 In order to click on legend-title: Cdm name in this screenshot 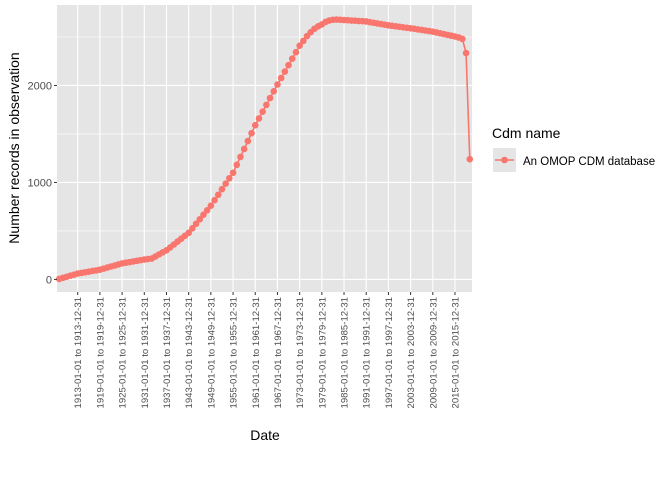, I will do `click(526, 133)`.